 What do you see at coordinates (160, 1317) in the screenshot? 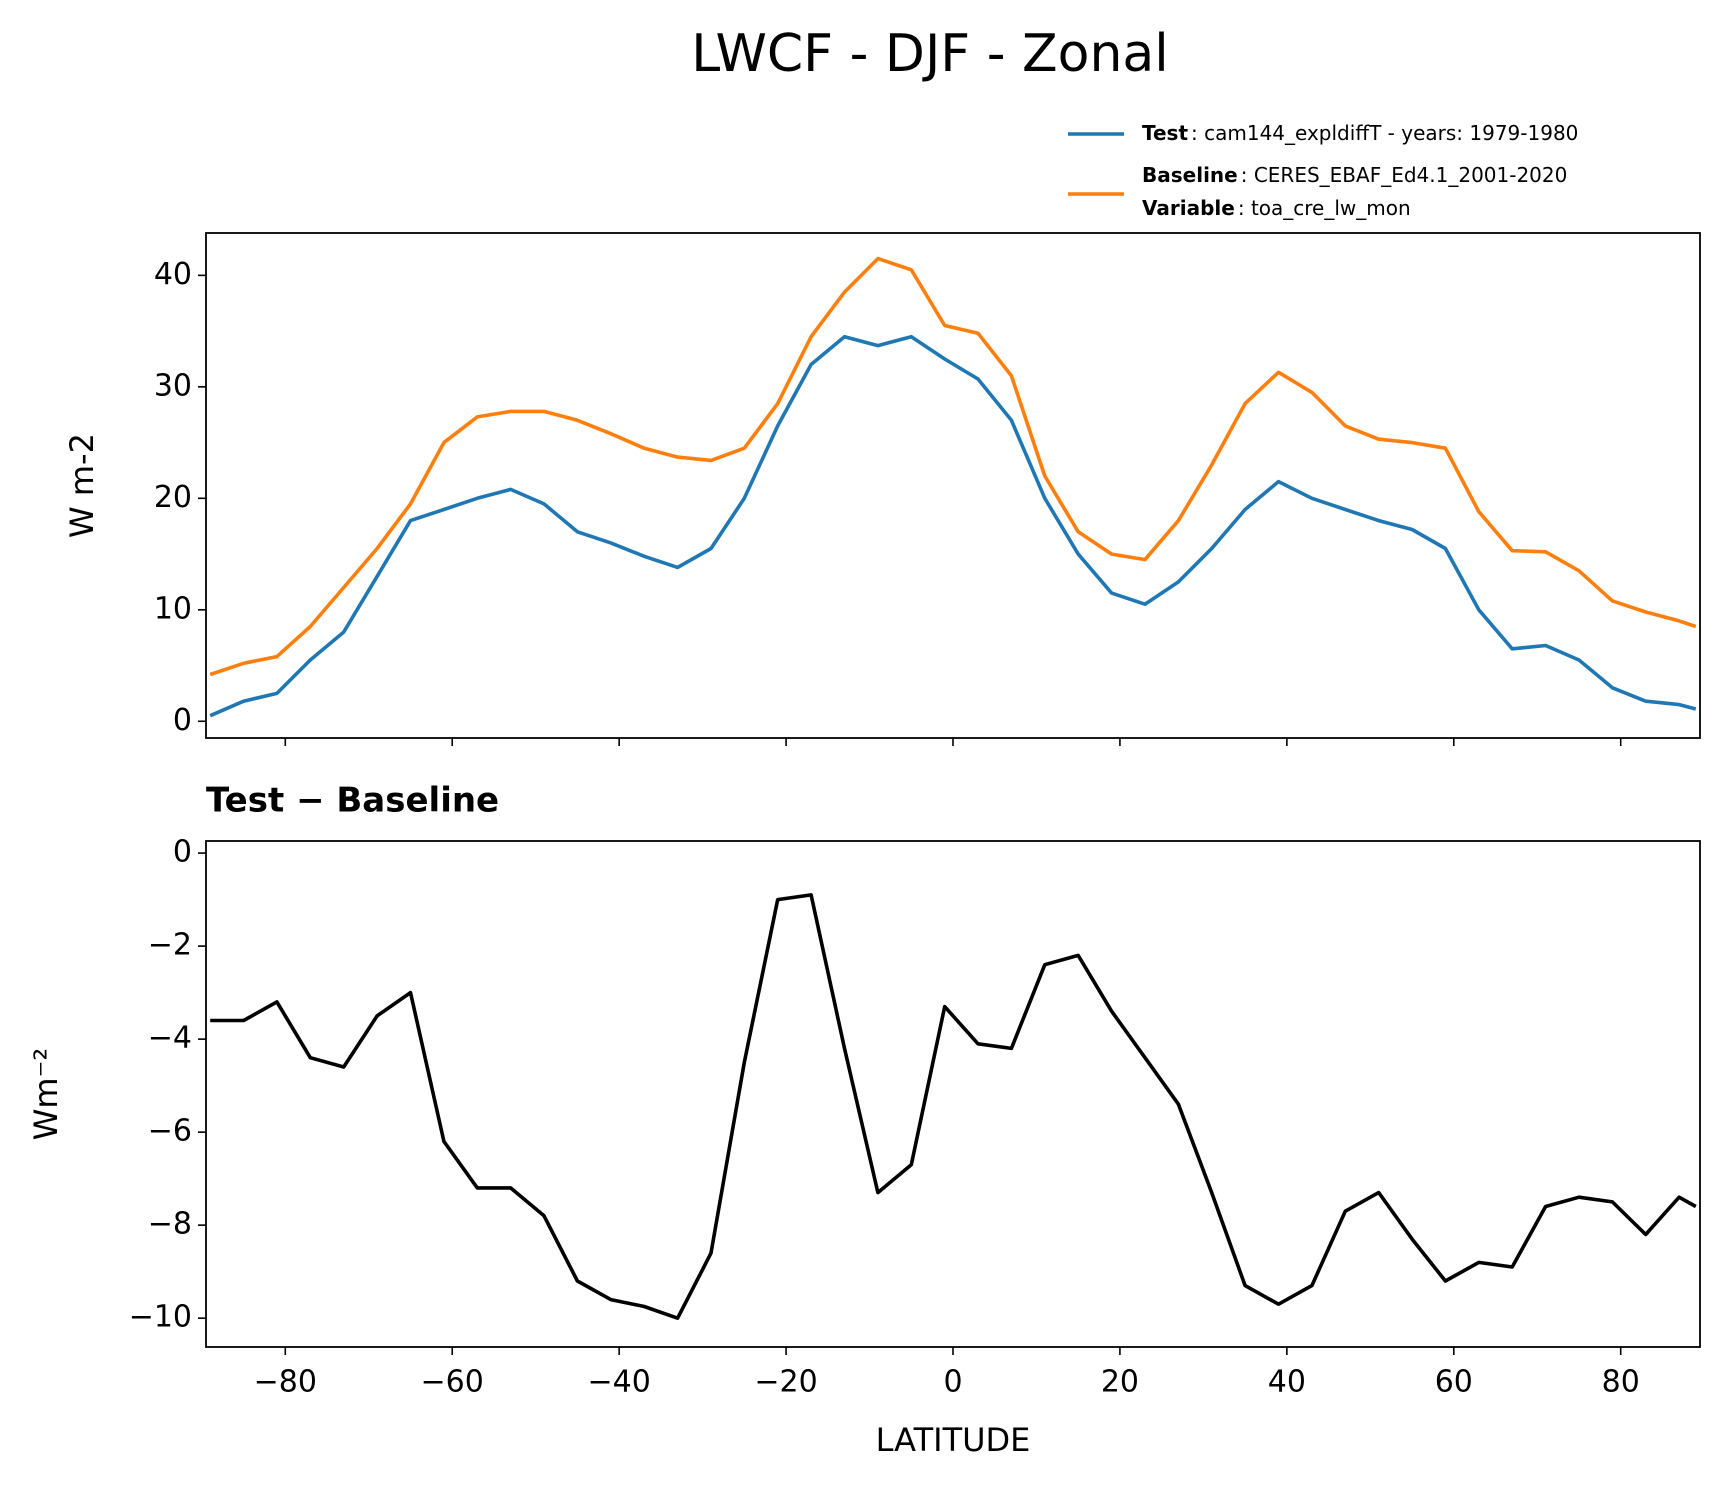
I see `y-tick-label: −10` at bounding box center [160, 1317].